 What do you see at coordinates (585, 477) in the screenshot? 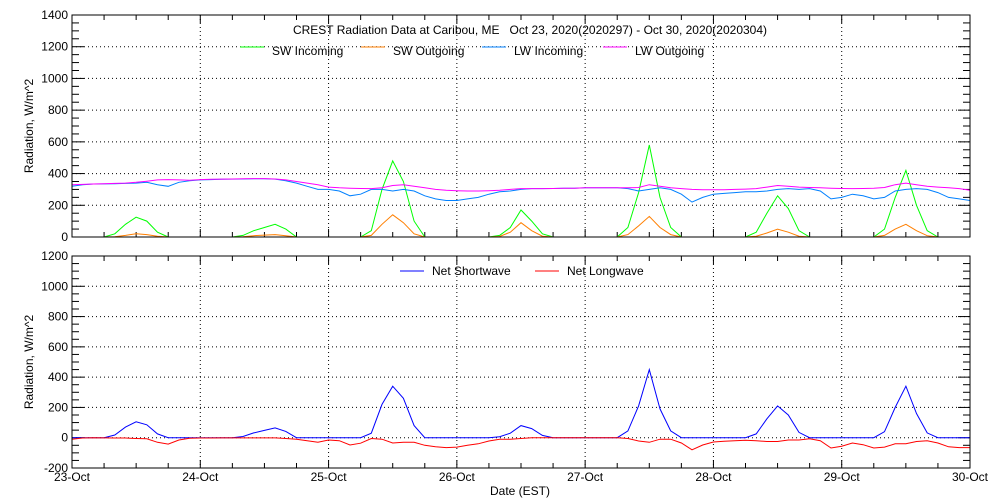
I see `x-tick-label: 27-Oct` at bounding box center [585, 477].